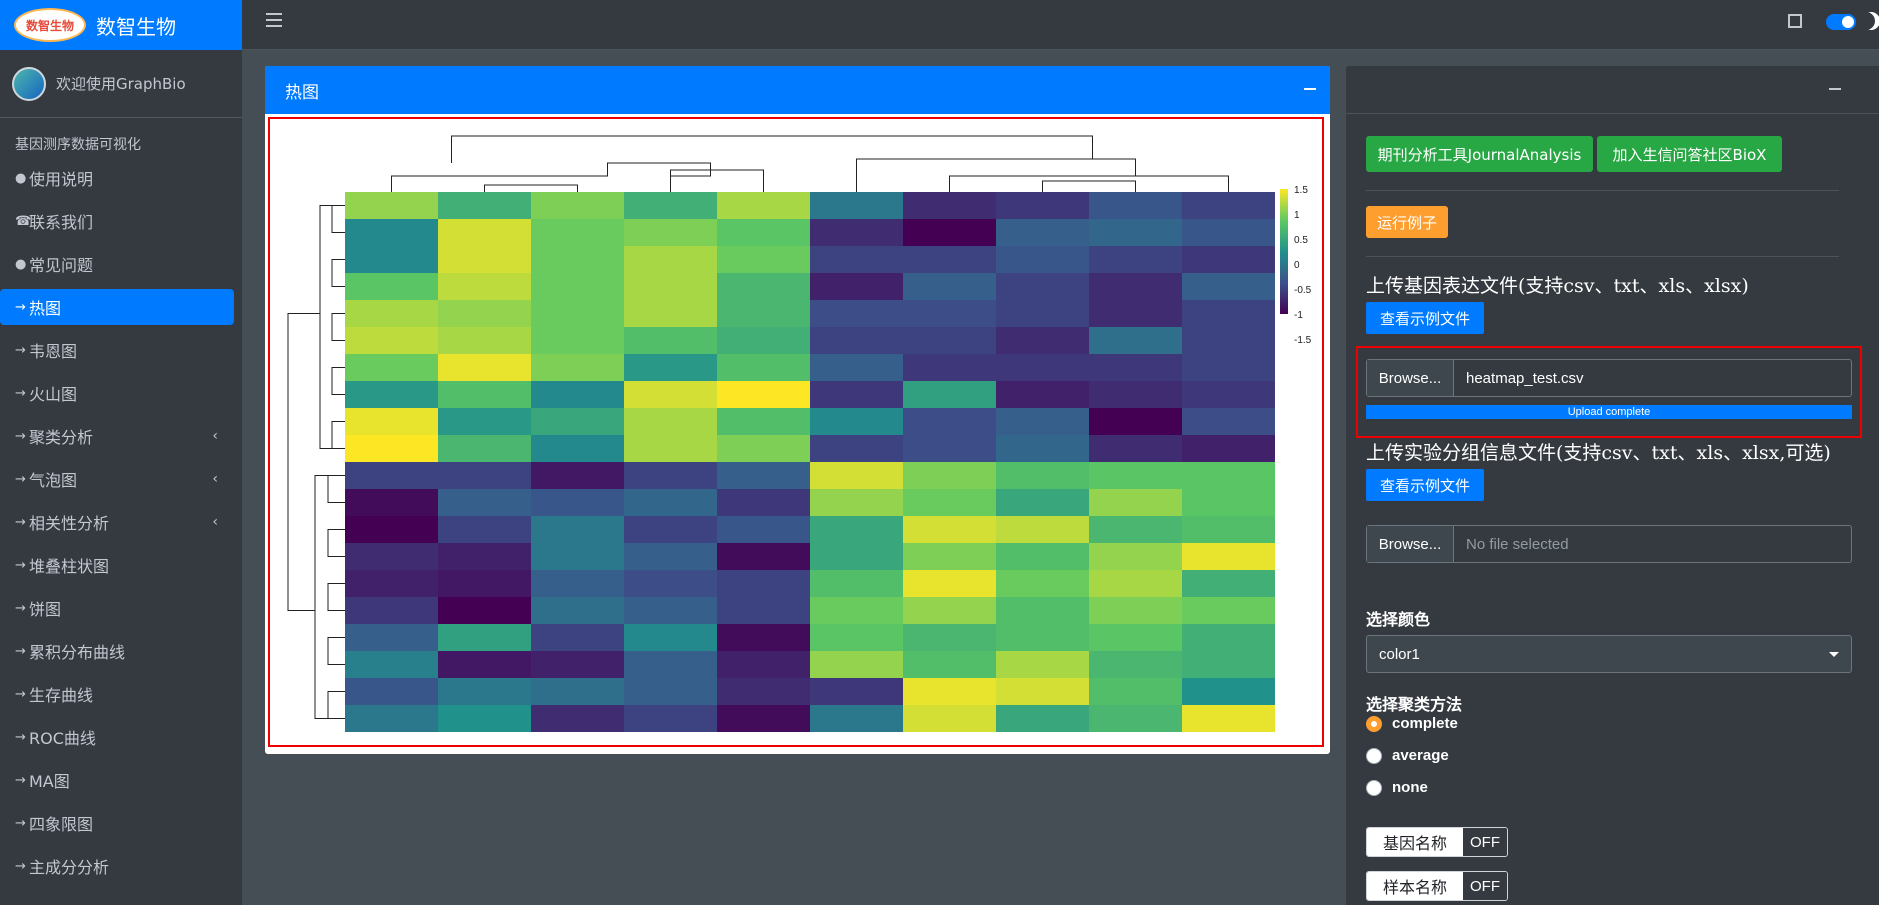 This screenshot has width=1879, height=905. Describe the element at coordinates (117, 264) in the screenshot. I see `sidebar-item-2: ● 常见问题` at that location.